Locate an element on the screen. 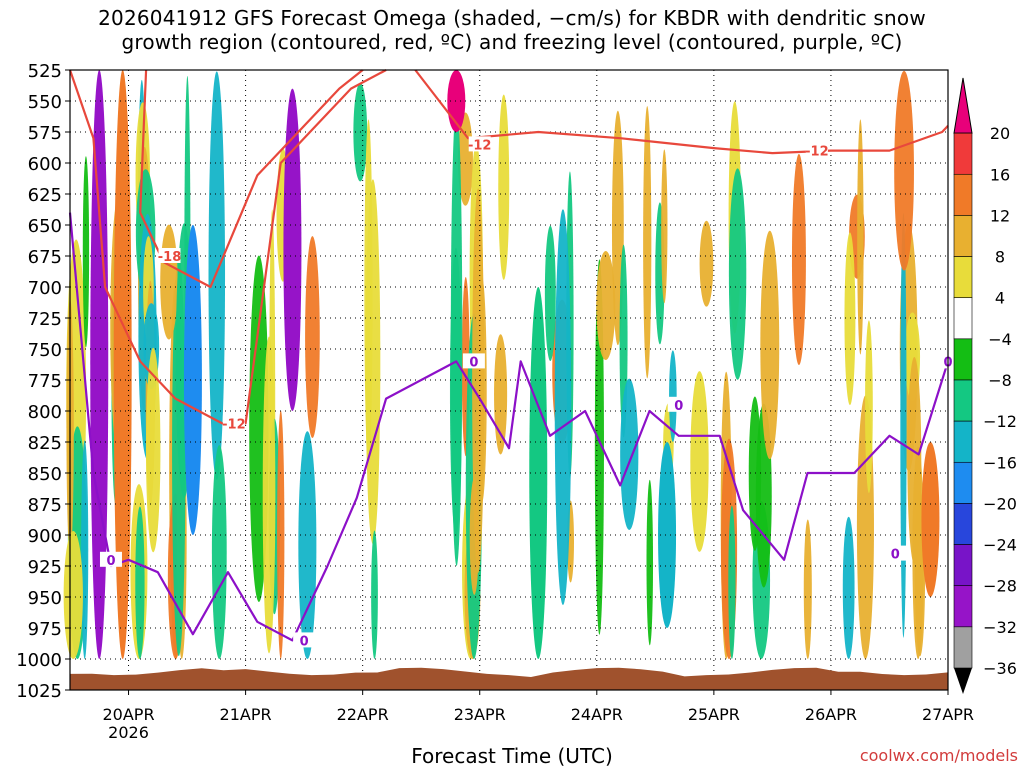 The width and height of the screenshot is (1024, 768). x-tick-label: 27APR is located at coordinates (948, 714).